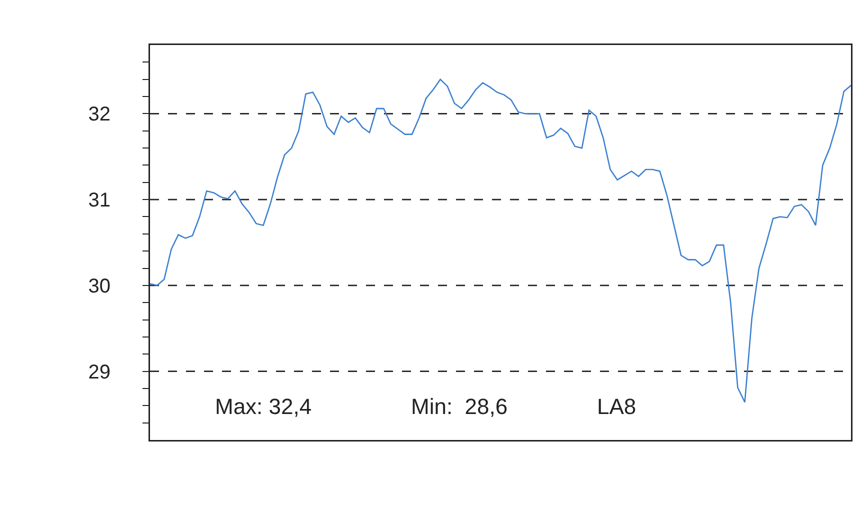 Image resolution: width=859 pixels, height=510 pixels. What do you see at coordinates (99, 201) in the screenshot?
I see `y-tick-label: 31` at bounding box center [99, 201].